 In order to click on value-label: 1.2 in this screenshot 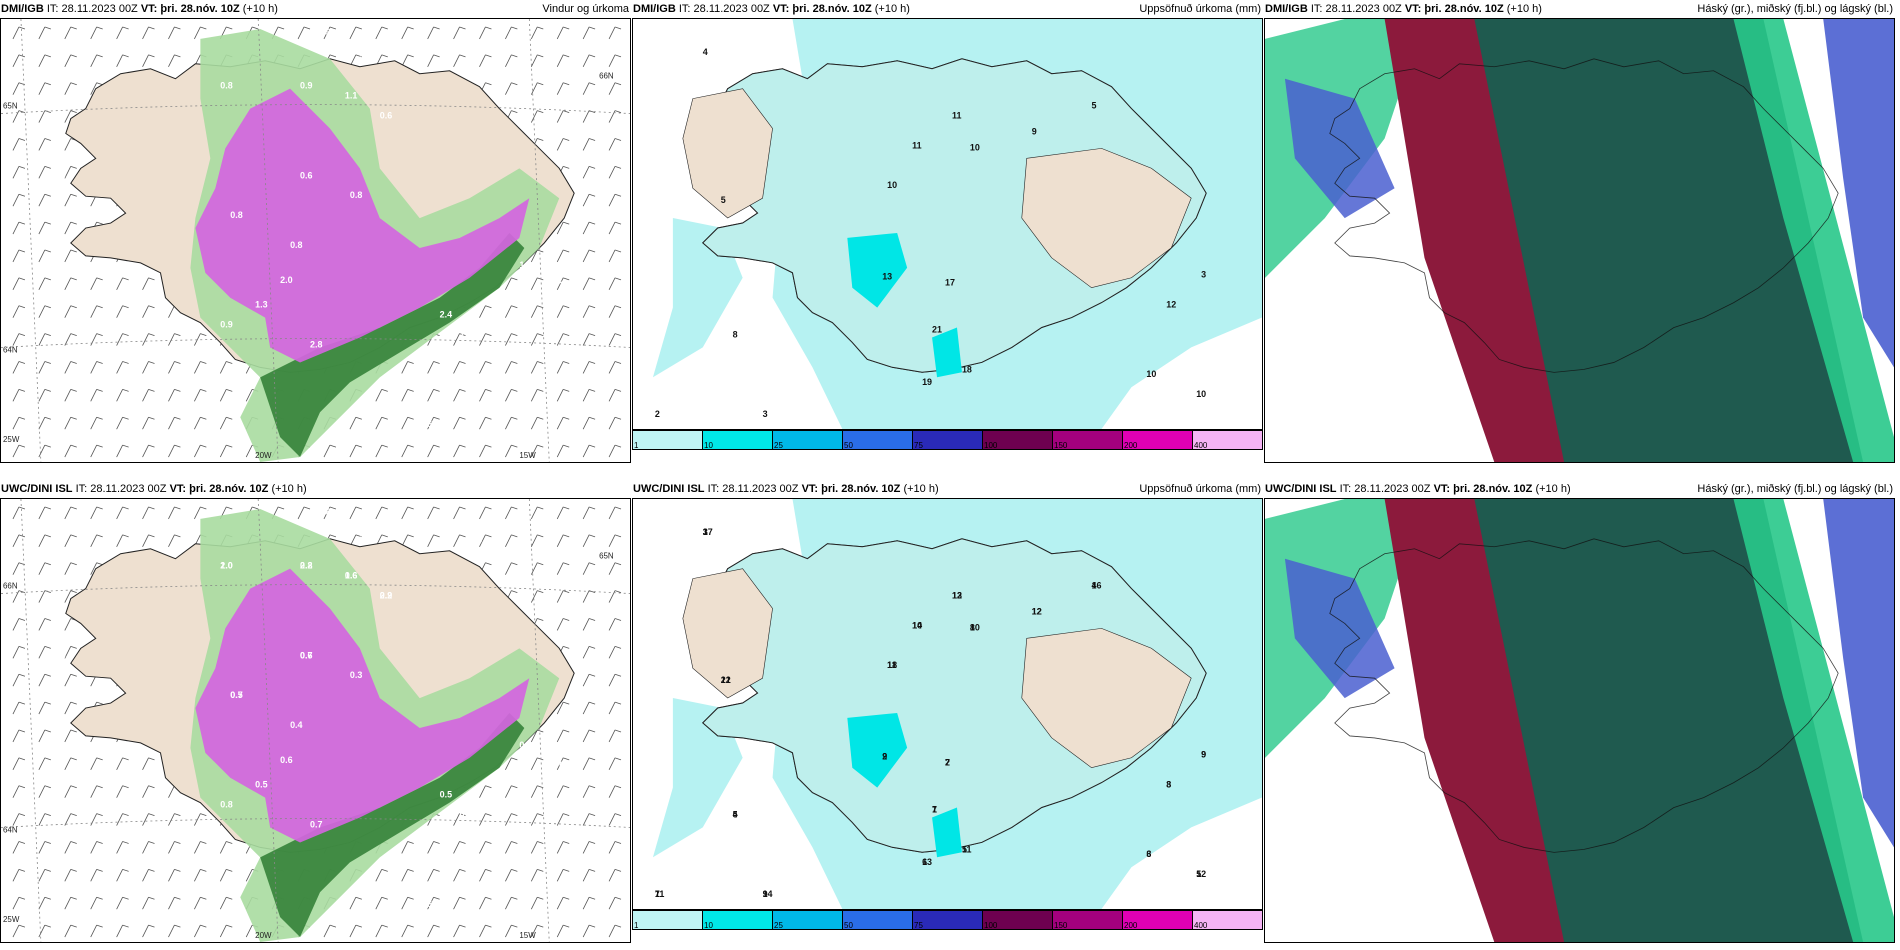, I will do `click(436, 834)`.